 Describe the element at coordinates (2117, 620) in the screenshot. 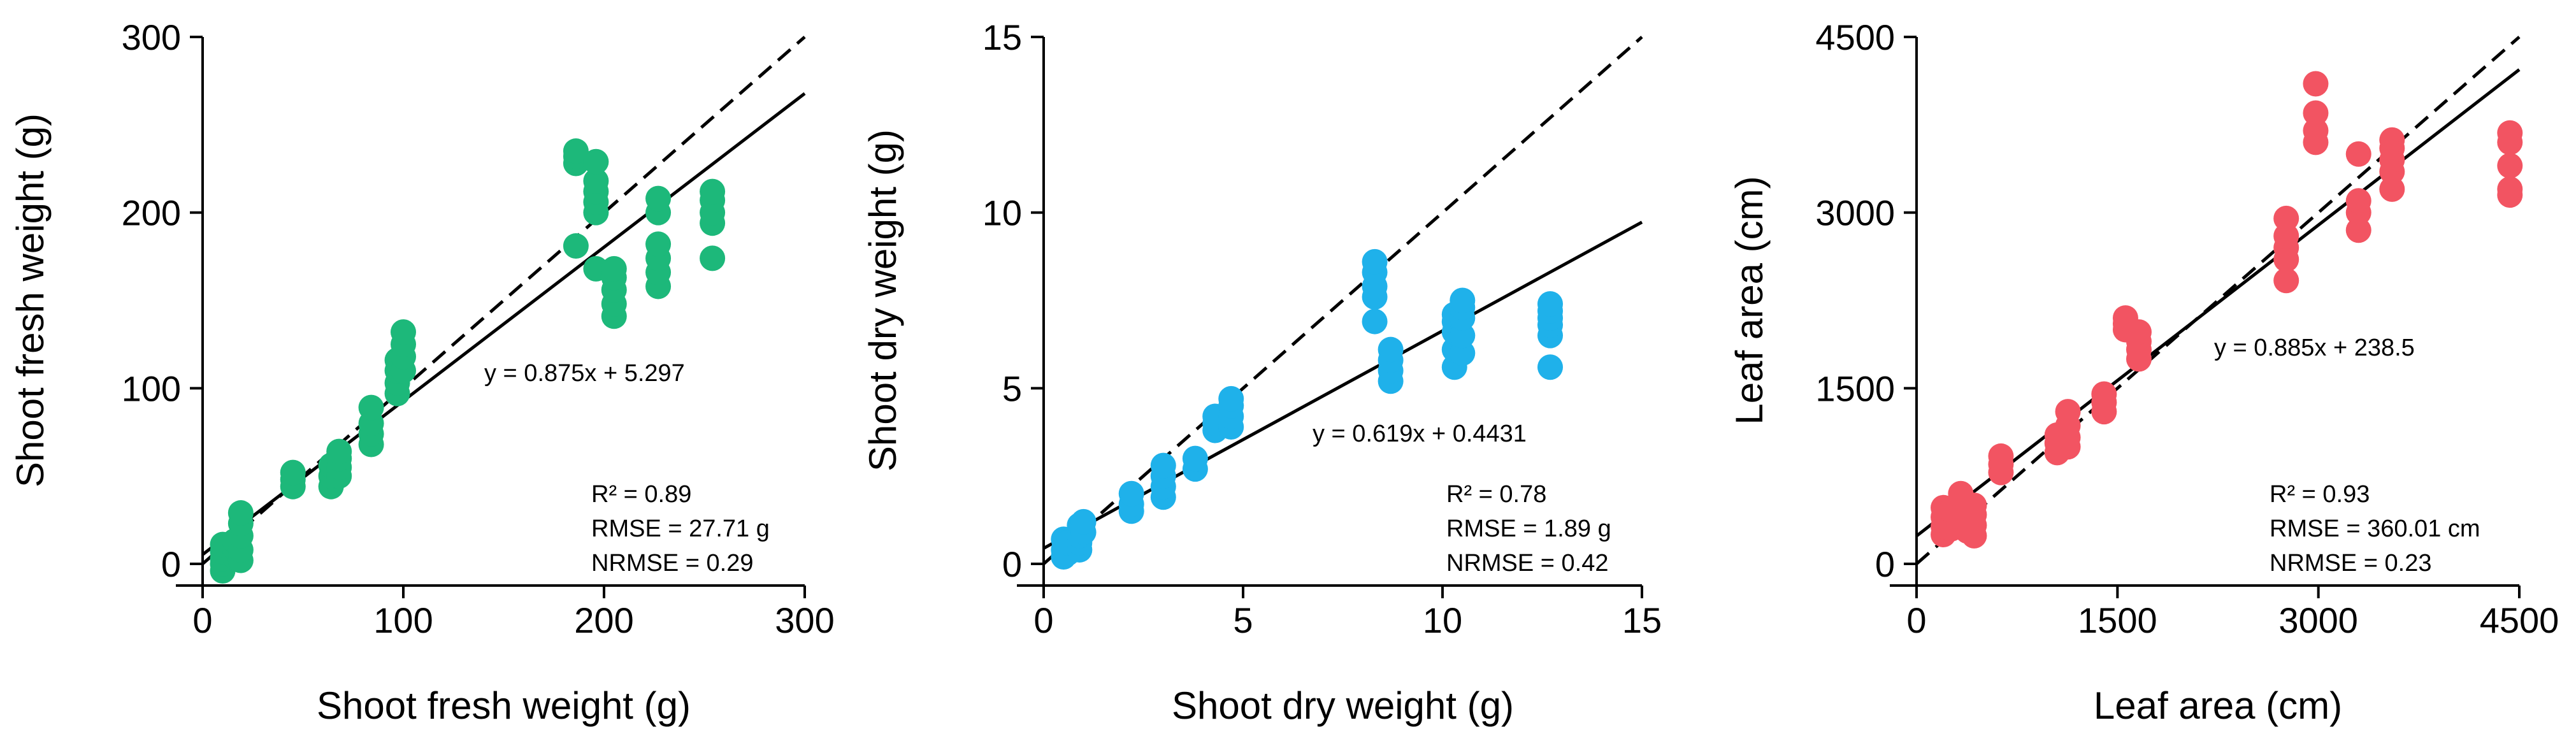

I see `x-tick-label: 1500` at that location.